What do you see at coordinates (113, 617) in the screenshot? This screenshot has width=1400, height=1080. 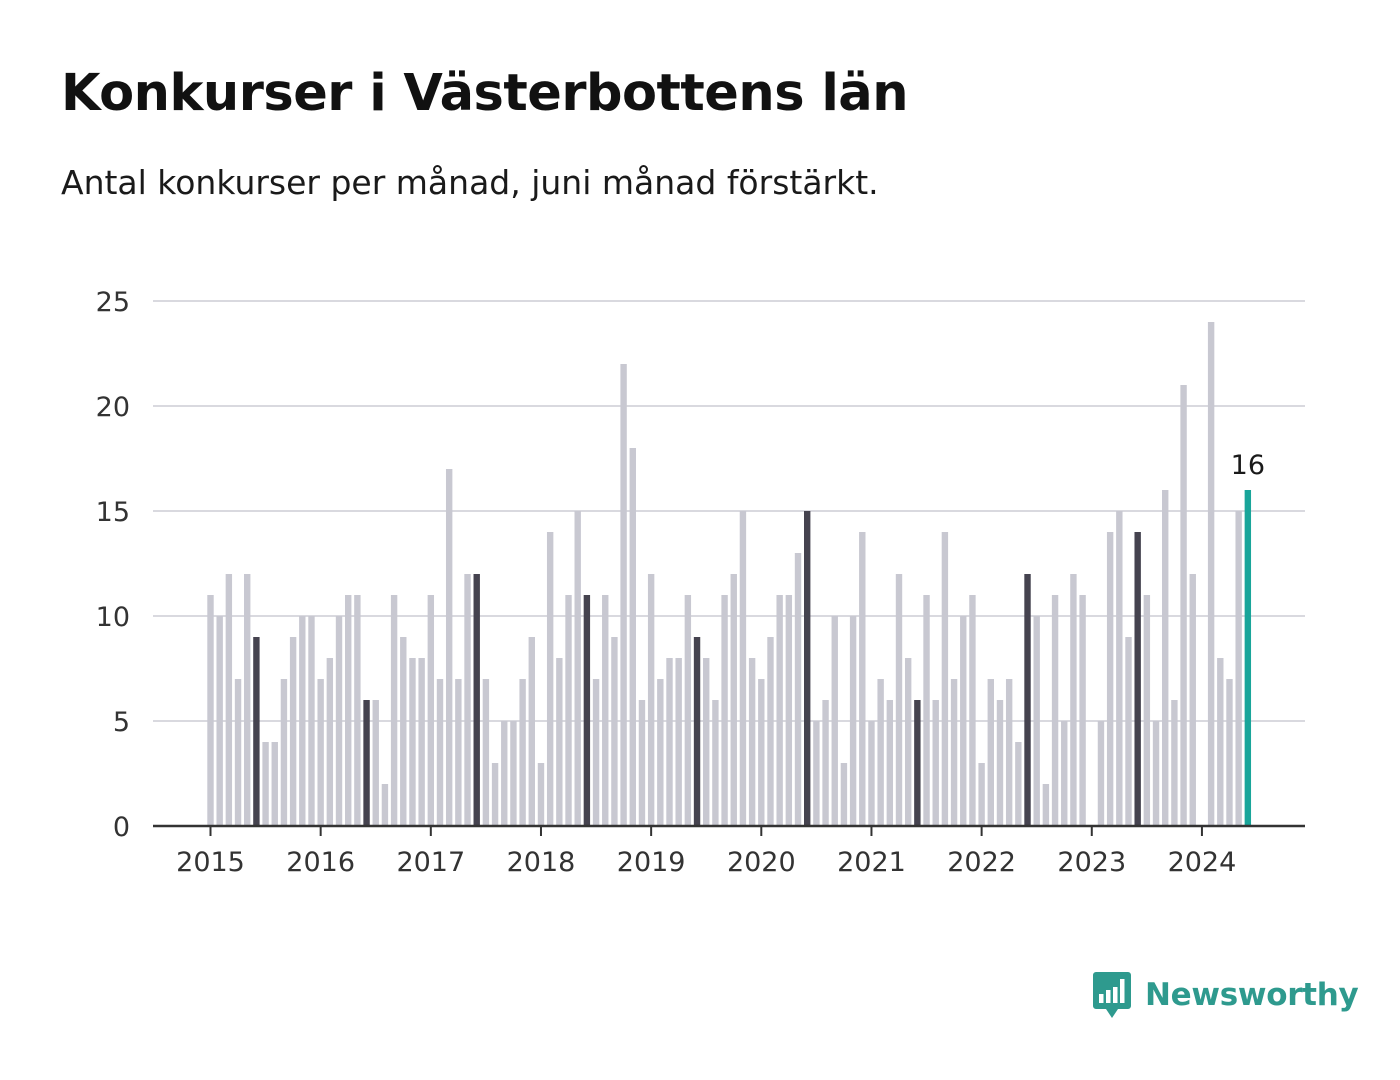 I see `y-tick-label: 10` at bounding box center [113, 617].